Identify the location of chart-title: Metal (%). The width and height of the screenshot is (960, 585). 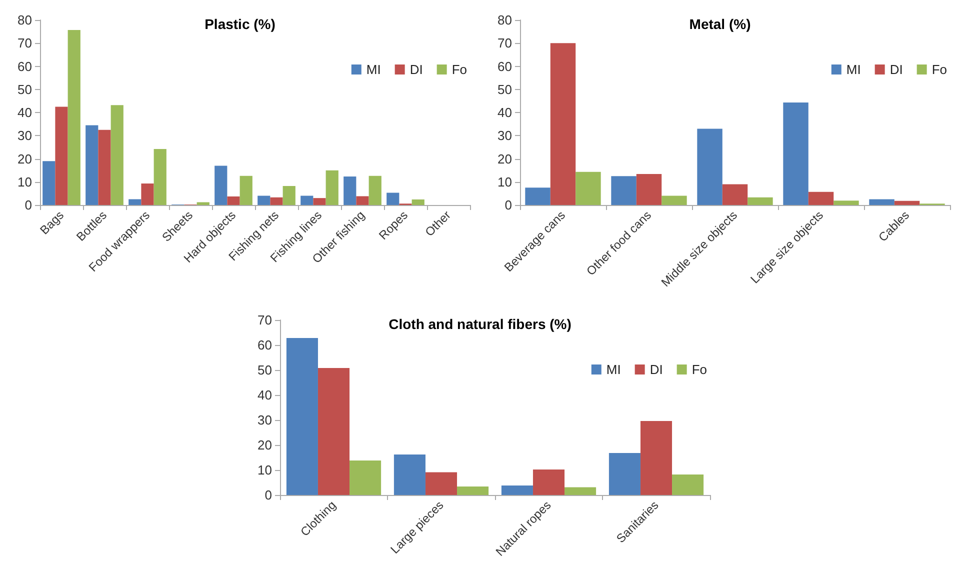
(720, 24).